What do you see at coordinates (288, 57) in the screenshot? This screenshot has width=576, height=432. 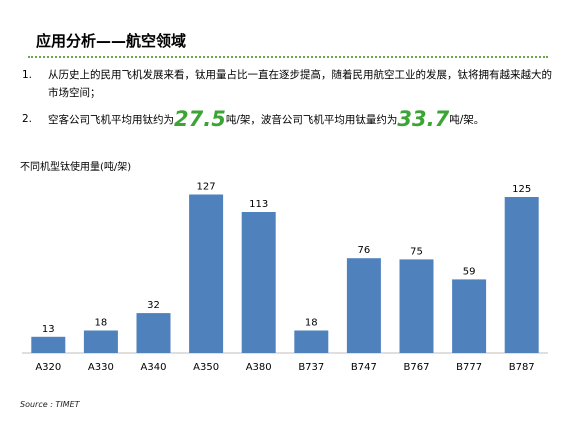 I see `title-divider` at bounding box center [288, 57].